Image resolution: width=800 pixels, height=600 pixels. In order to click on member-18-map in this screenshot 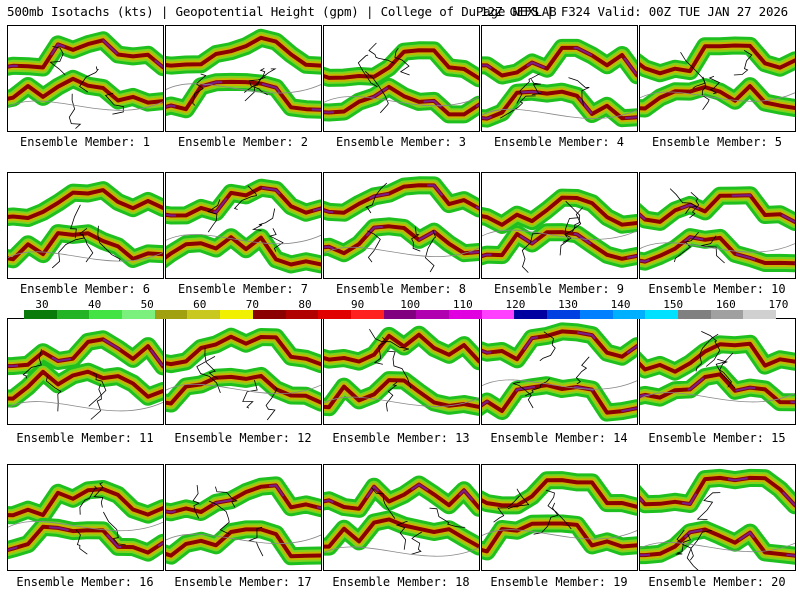, I will do `click(401, 517)`.